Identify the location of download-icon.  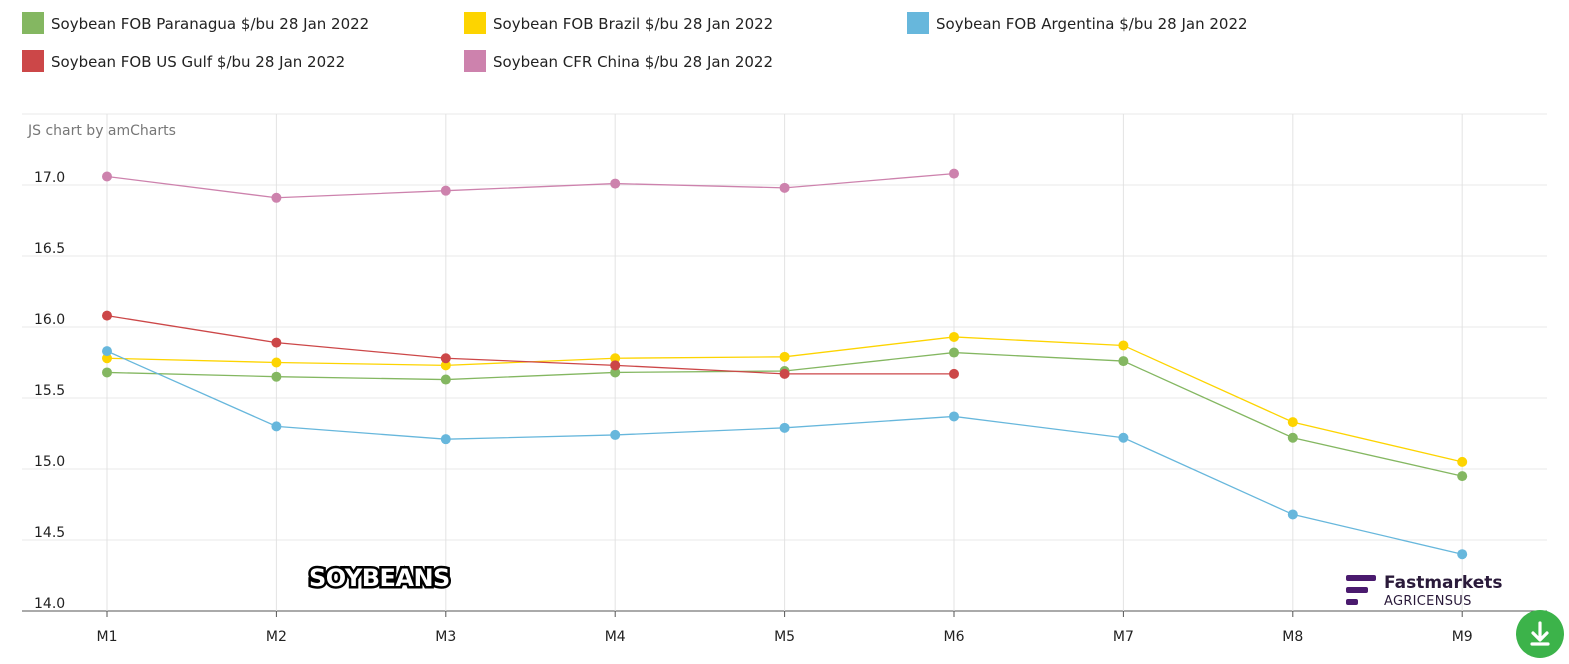
(1540, 633).